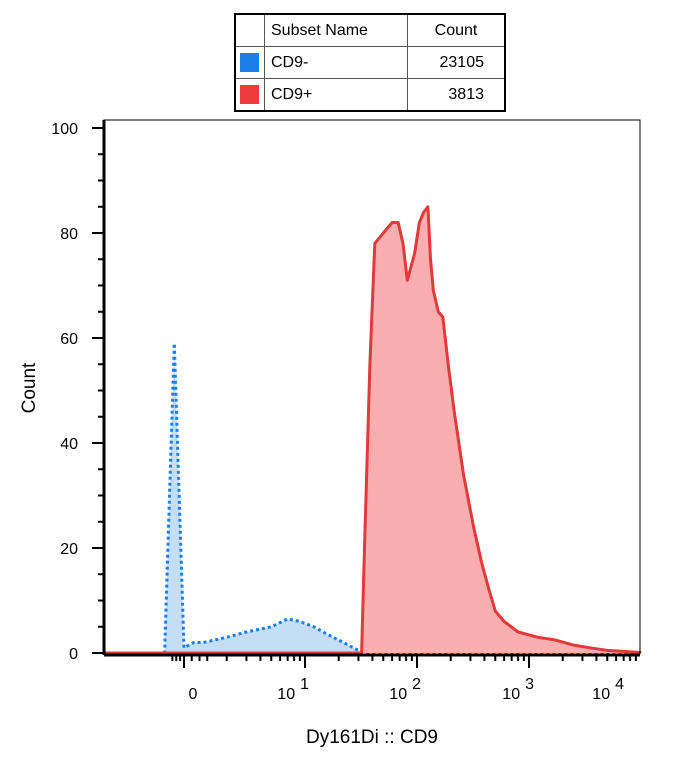 This screenshot has height=763, width=679. What do you see at coordinates (77, 392) in the screenshot?
I see `y-axis-ticks: 0 20 40 60 80 100` at bounding box center [77, 392].